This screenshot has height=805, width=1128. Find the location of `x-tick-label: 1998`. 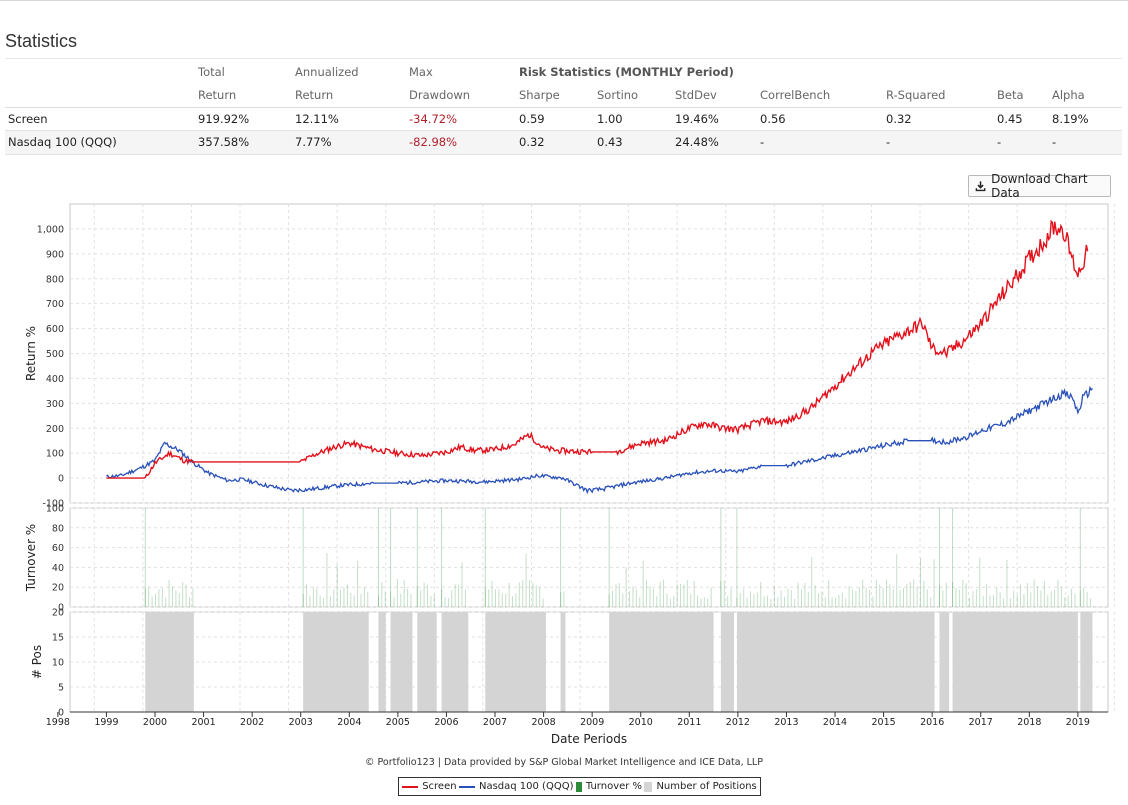

x-tick-label: 1998 is located at coordinates (58, 722).